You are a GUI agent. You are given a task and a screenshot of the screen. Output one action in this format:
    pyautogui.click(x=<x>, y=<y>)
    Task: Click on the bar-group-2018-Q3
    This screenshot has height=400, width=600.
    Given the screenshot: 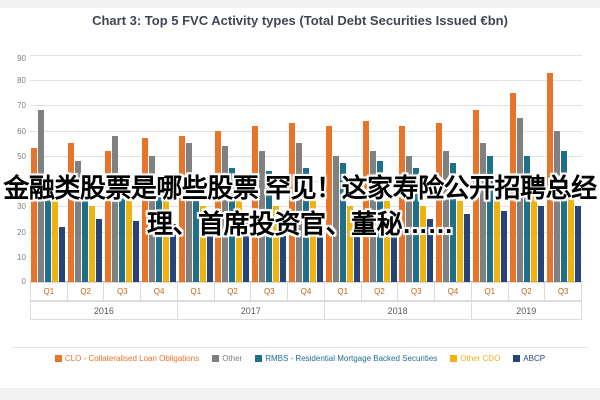 What is the action you would take?
    pyautogui.click(x=416, y=168)
    